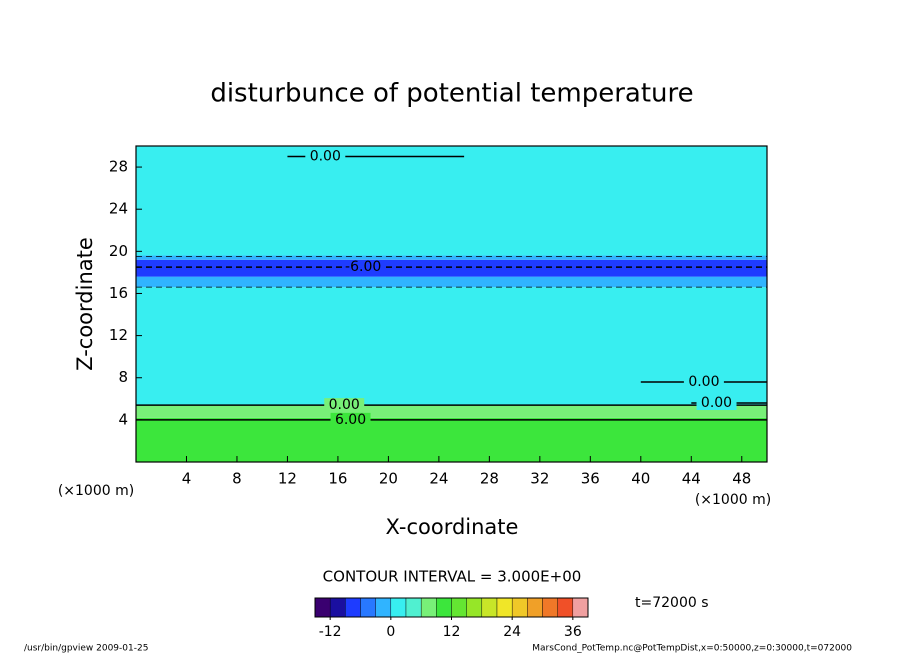 The width and height of the screenshot is (904, 654). What do you see at coordinates (118, 251) in the screenshot?
I see `y-tick-label: 20` at bounding box center [118, 251].